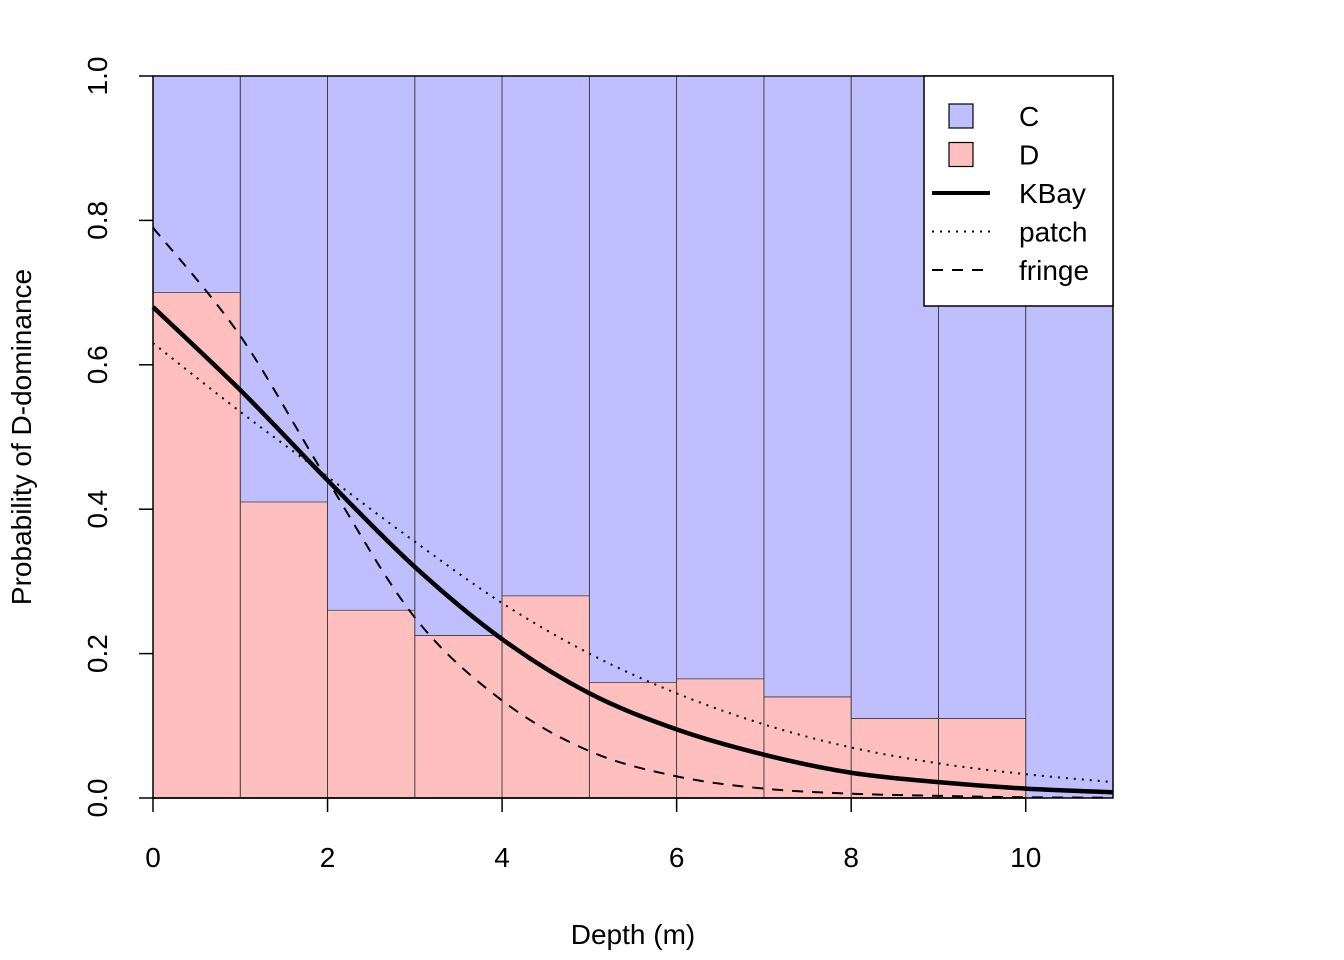 The image size is (1344, 960). I want to click on legend-d-swatch, so click(961, 154).